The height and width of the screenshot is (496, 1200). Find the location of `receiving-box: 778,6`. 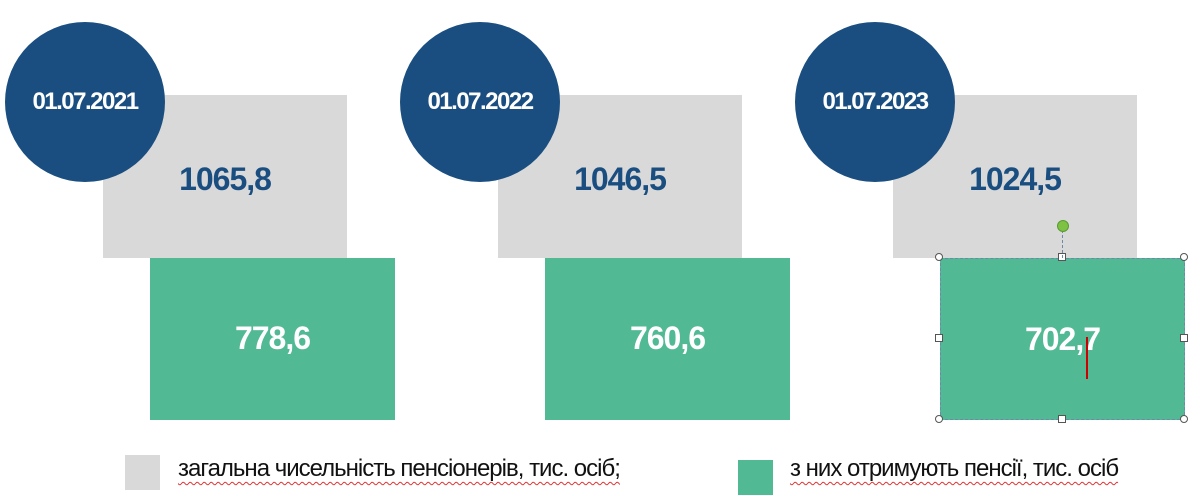

receiving-box: 778,6 is located at coordinates (272, 339).